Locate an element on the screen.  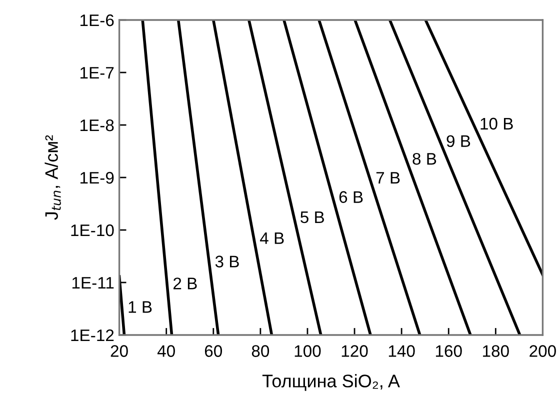
y-axis-title: J$_{tun}$, A/см² is located at coordinates (52, 177).